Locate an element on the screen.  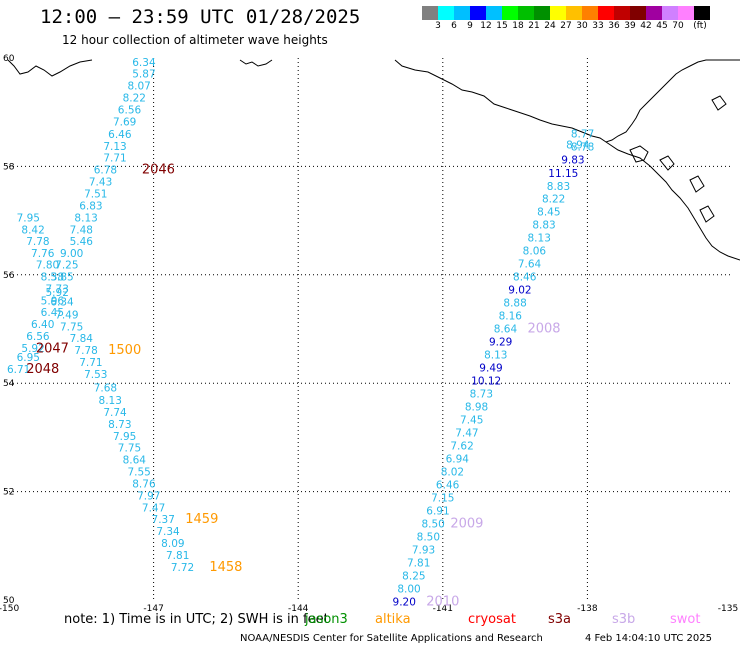
wave-height-value: 7.80 is located at coordinates (47, 266).